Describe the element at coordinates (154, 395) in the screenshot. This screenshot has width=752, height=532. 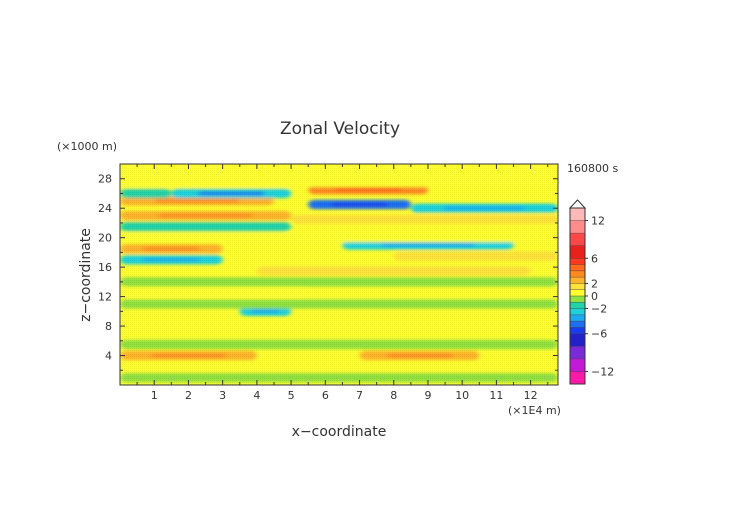
I see `x-tick-label: 1` at that location.